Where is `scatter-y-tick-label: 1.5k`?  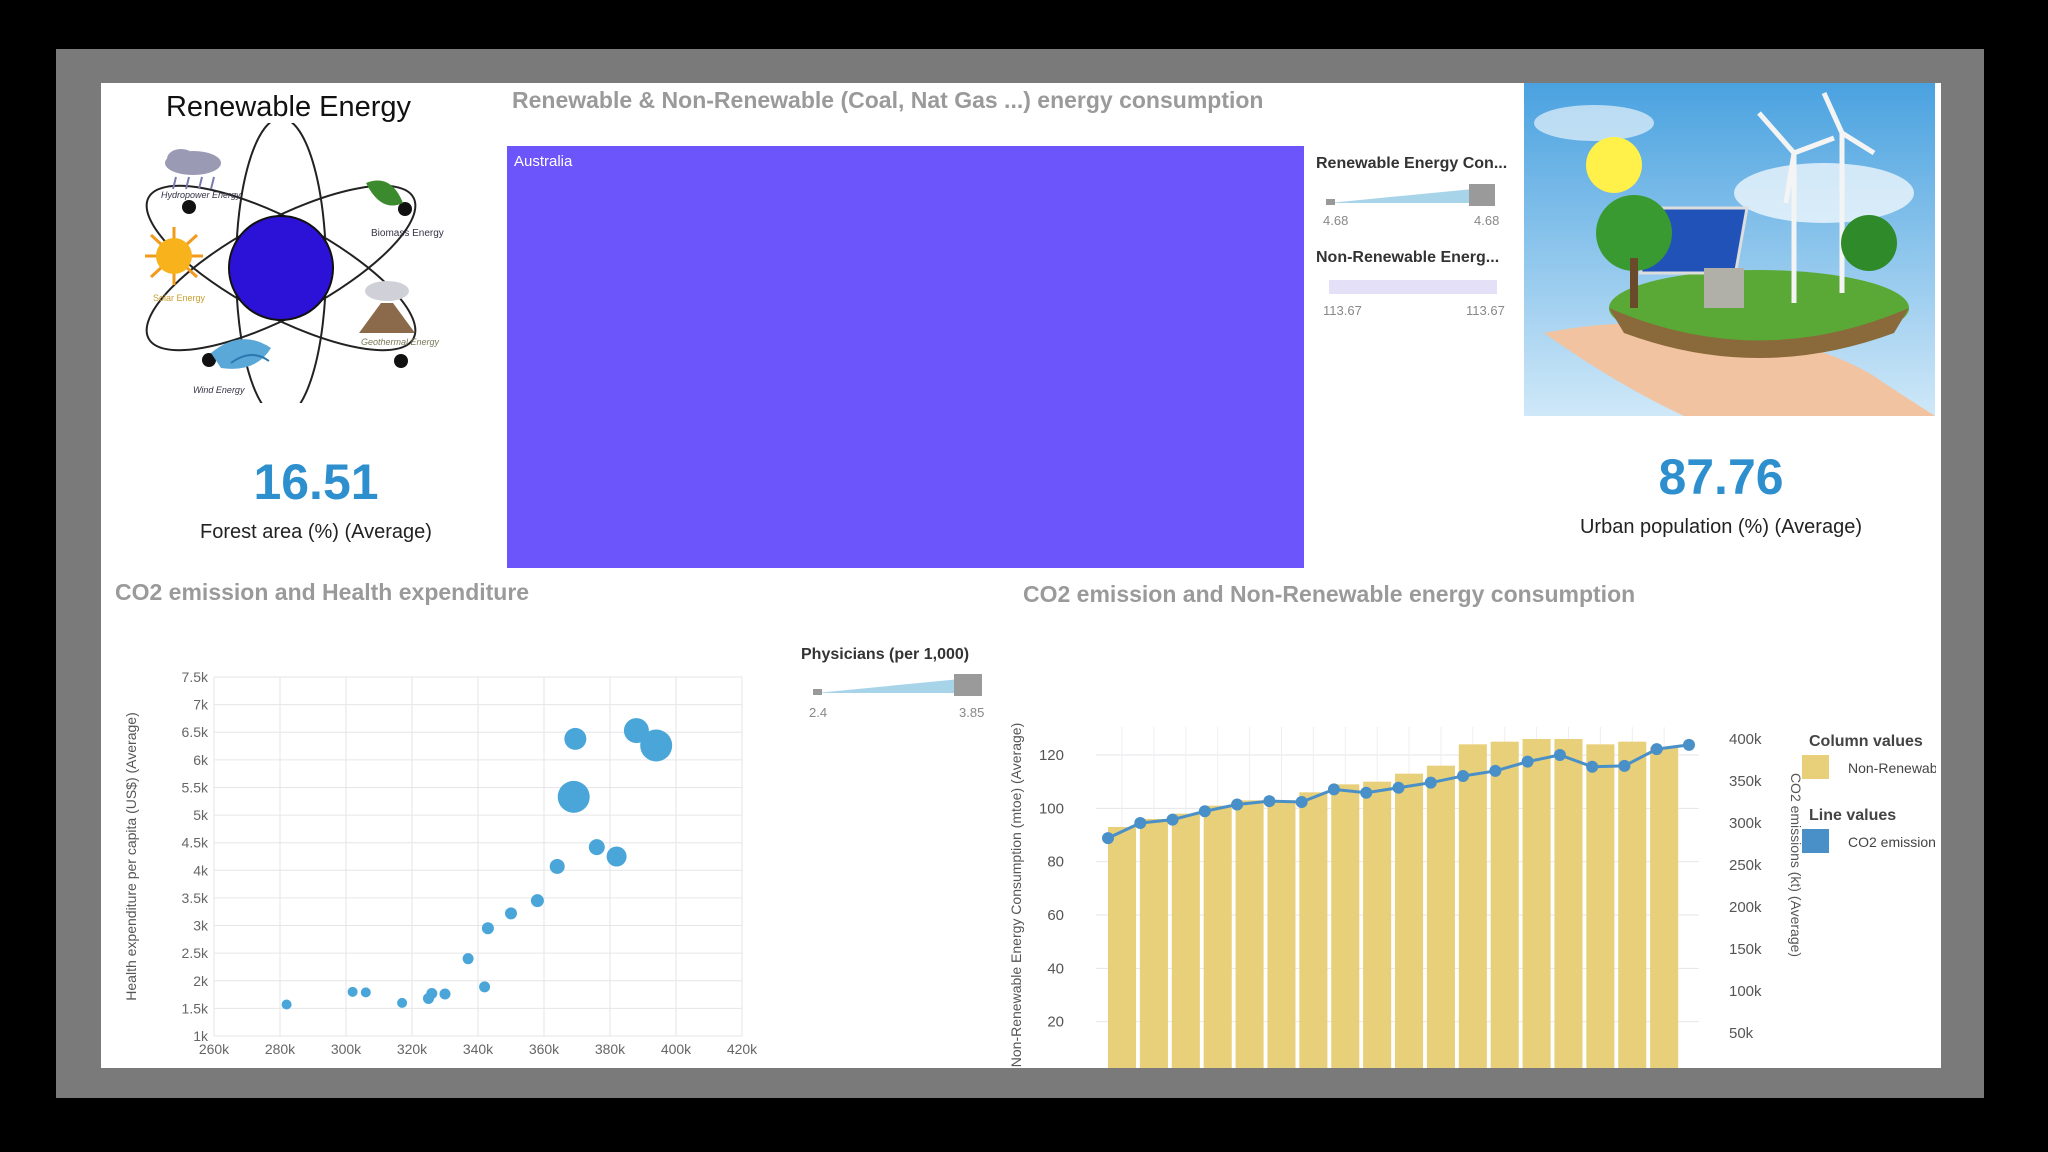
scatter-y-tick-label: 1.5k is located at coordinates (195, 1008).